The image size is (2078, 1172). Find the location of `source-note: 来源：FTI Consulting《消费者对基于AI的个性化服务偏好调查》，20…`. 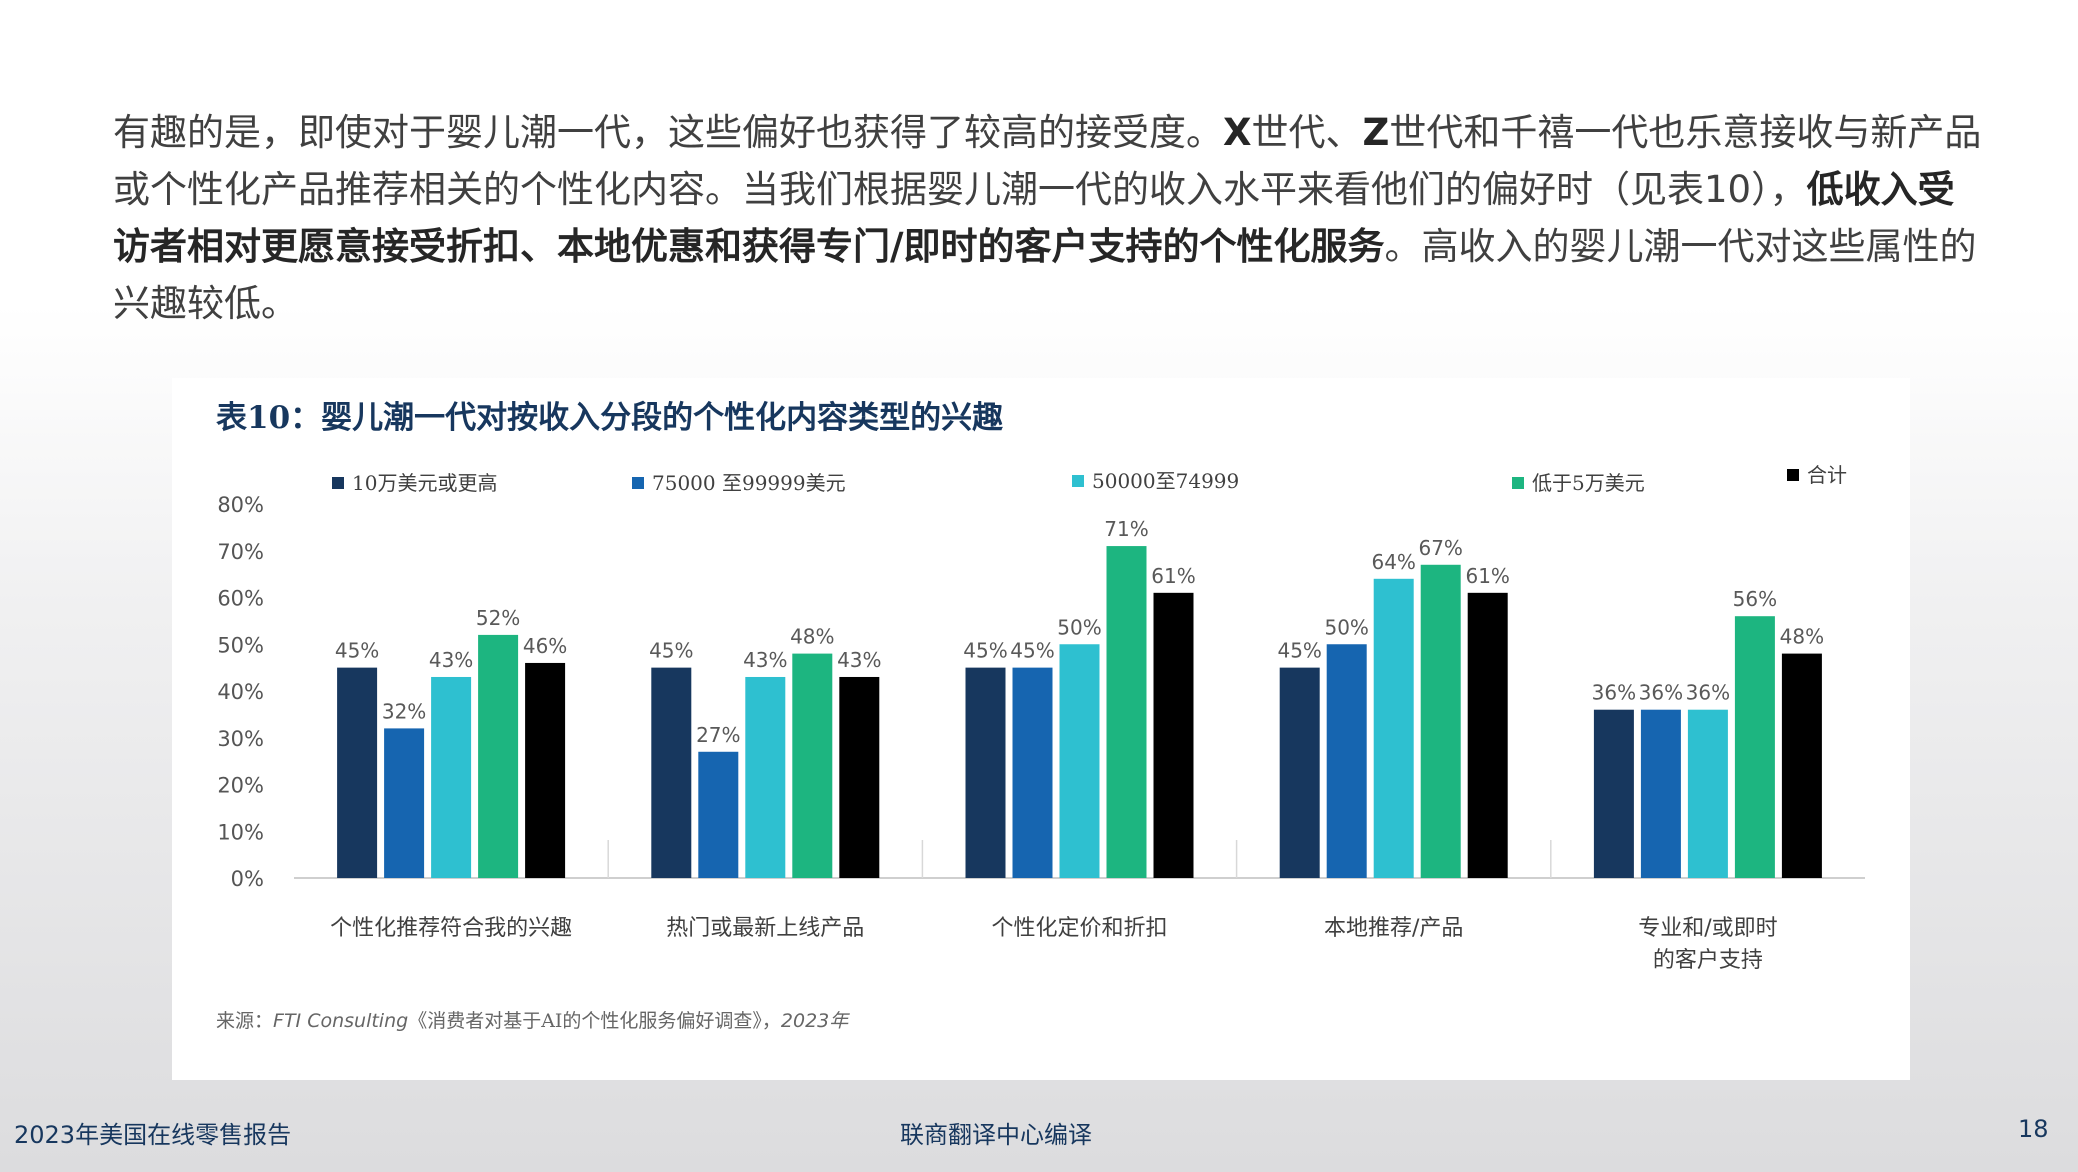

source-note: 来源：FTI Consulting《消费者对基于AI的个性化服务偏好调查》，20… is located at coordinates (532, 1019).